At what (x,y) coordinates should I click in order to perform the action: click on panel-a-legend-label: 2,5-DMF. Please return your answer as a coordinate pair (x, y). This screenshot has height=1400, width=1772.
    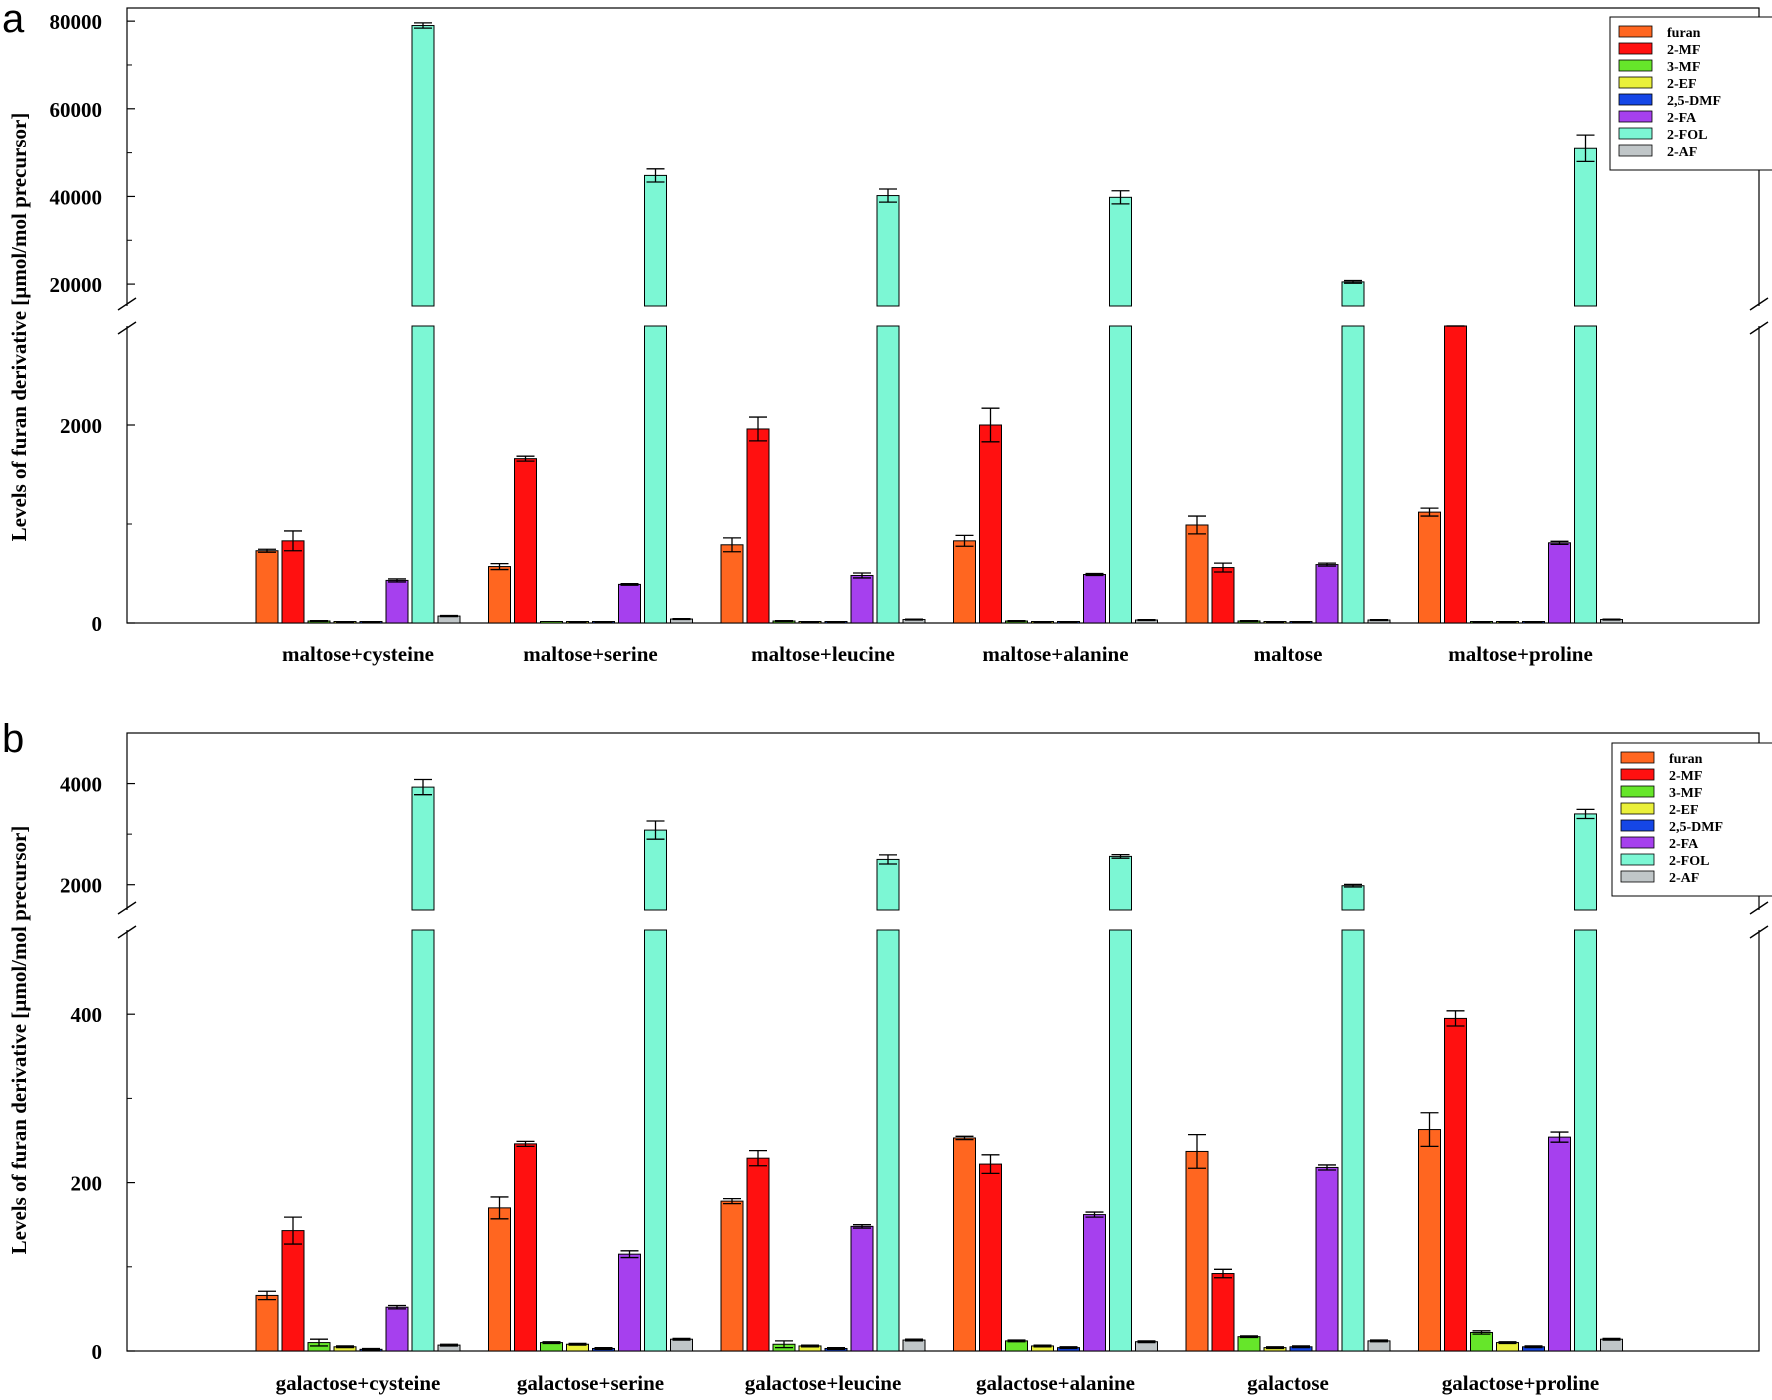
    Looking at the image, I should click on (1694, 101).